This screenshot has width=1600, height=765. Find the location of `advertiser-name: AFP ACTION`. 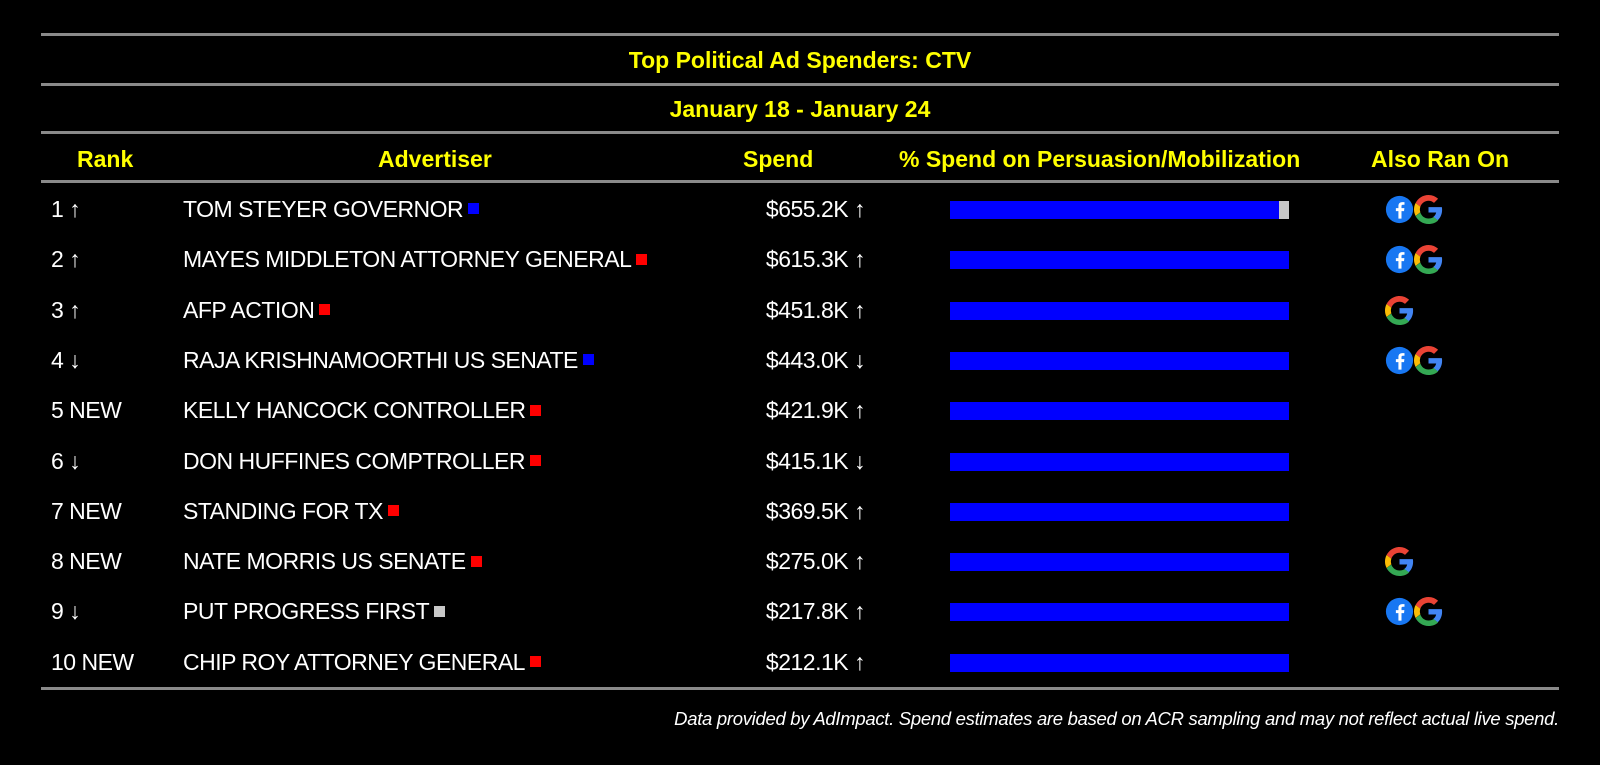

advertiser-name: AFP ACTION is located at coordinates (249, 309).